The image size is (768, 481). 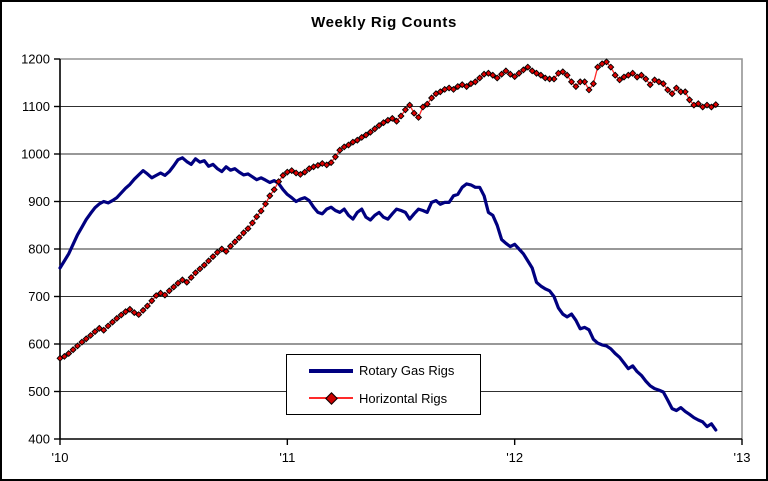 What do you see at coordinates (35, 59) in the screenshot?
I see `y-tick-label-1200: 1200` at bounding box center [35, 59].